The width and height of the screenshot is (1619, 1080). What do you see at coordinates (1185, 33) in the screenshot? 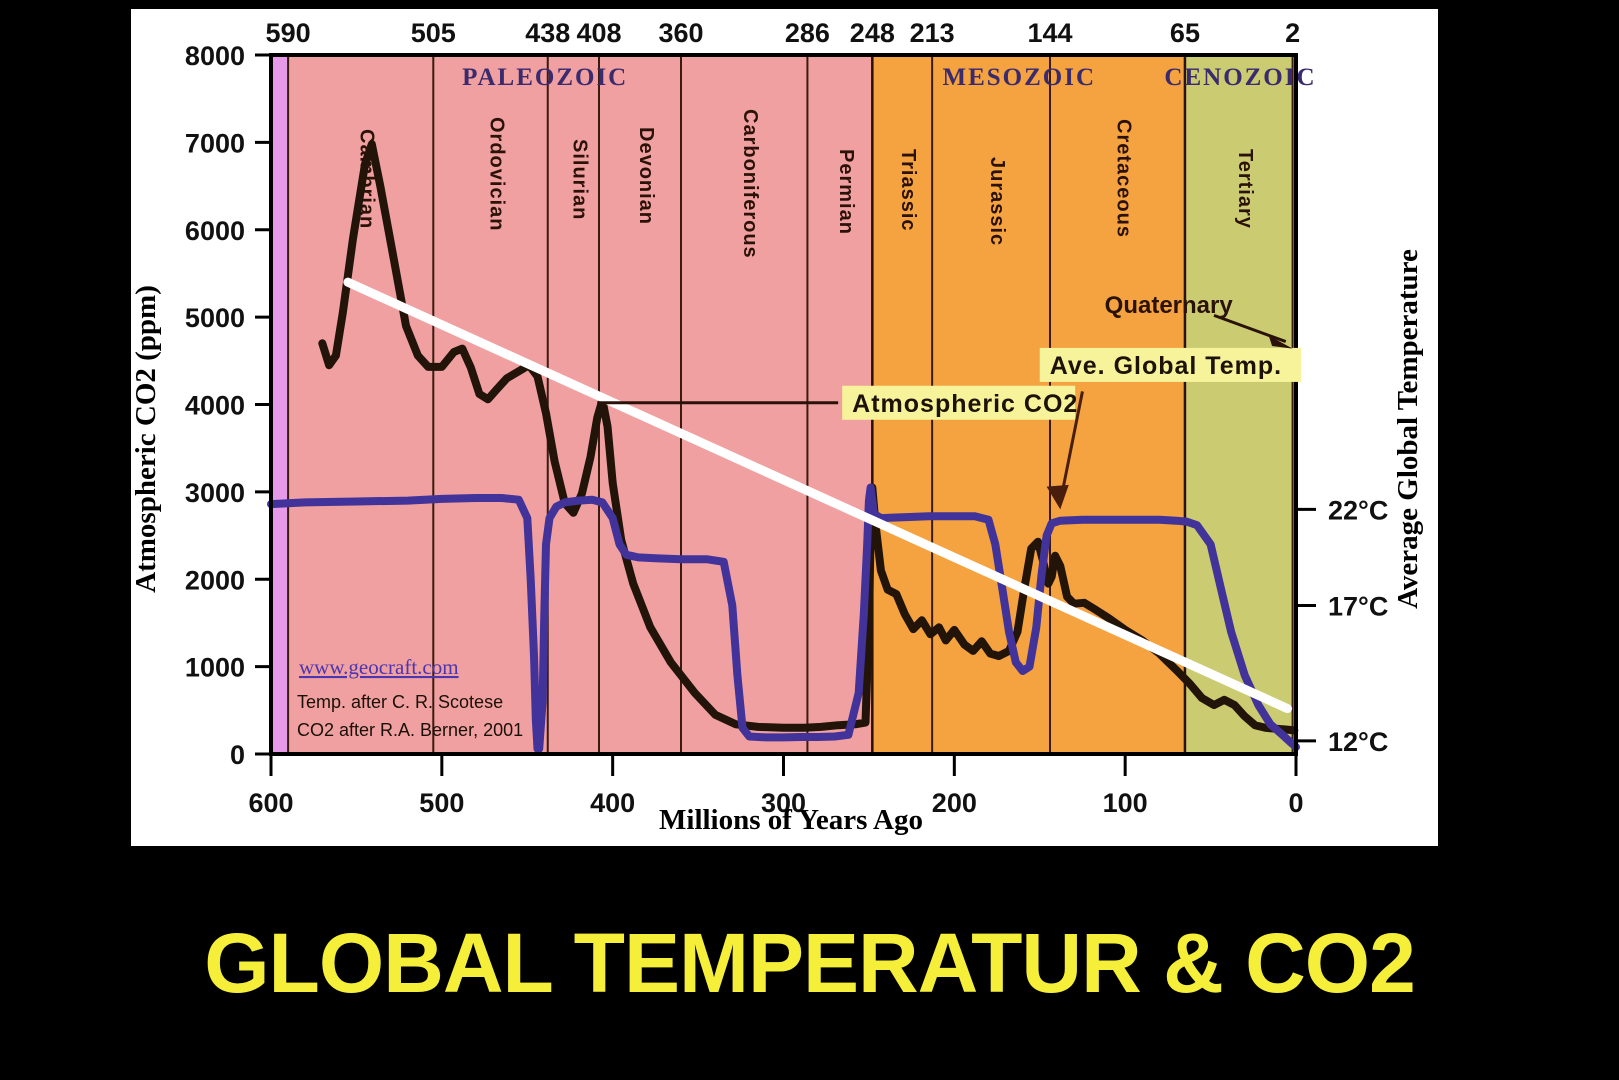
I see `top-axis-tick-label: 65` at bounding box center [1185, 33].